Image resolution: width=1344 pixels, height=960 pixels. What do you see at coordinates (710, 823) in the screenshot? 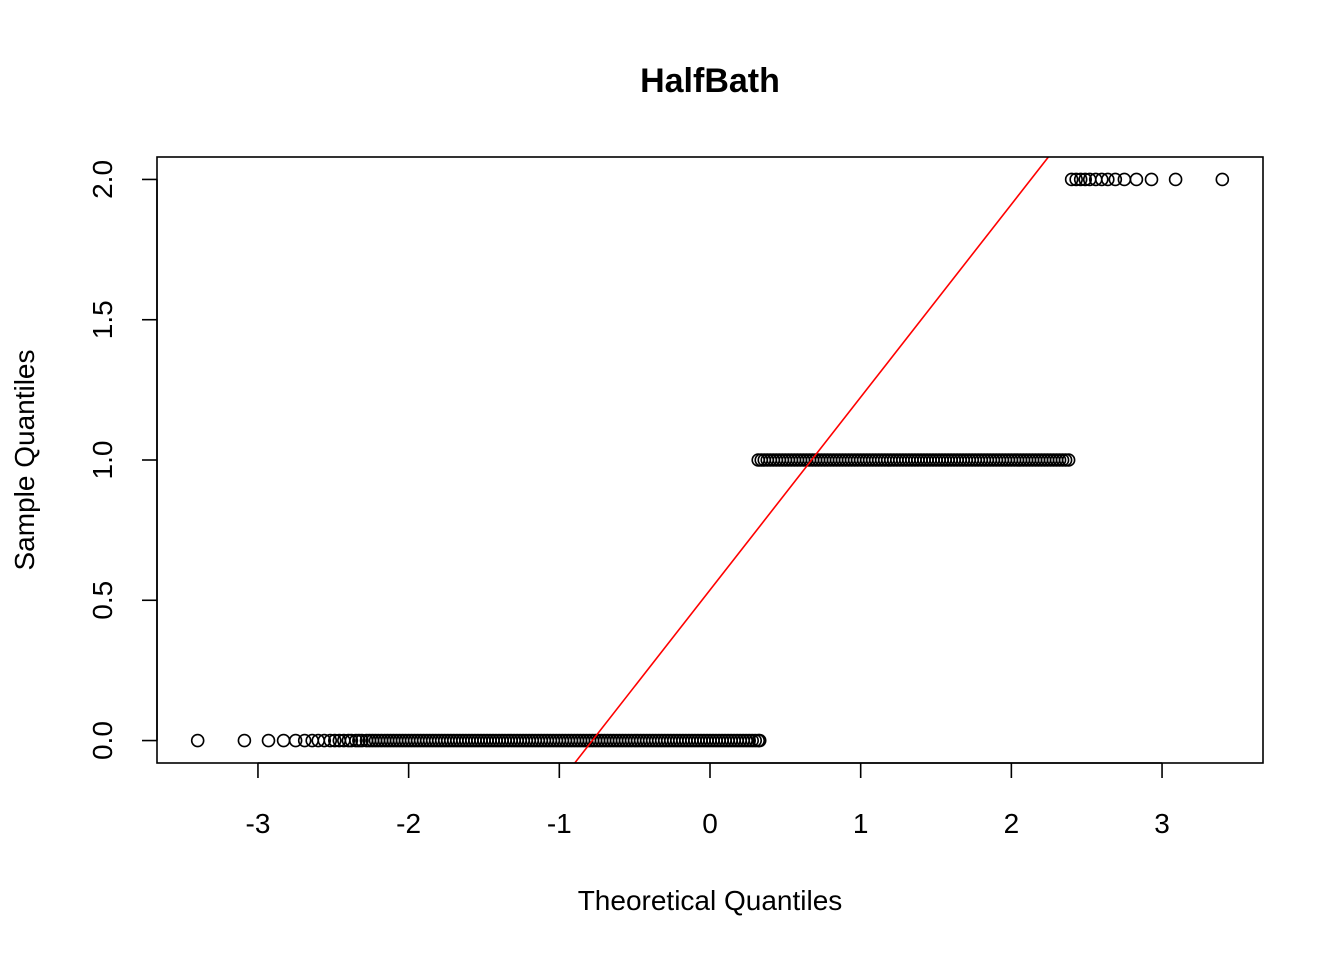
I see `x-tick-label: 0` at bounding box center [710, 823].